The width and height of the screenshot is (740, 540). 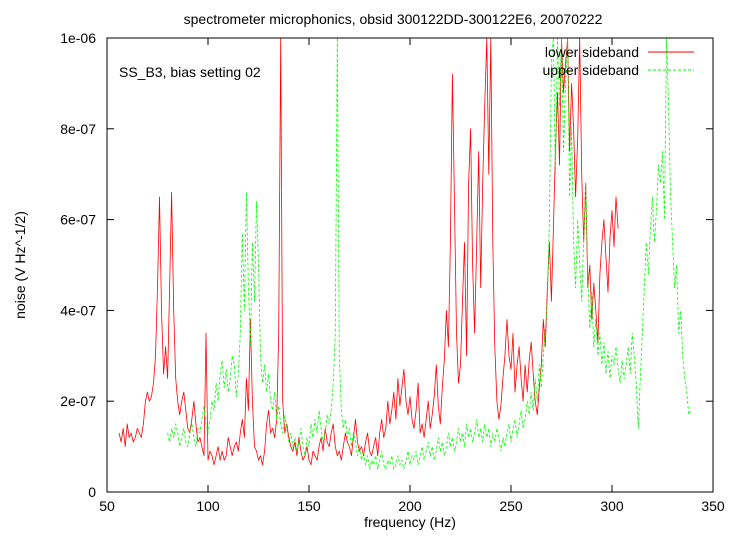 What do you see at coordinates (713, 506) in the screenshot?
I see `x-tick-label: 350` at bounding box center [713, 506].